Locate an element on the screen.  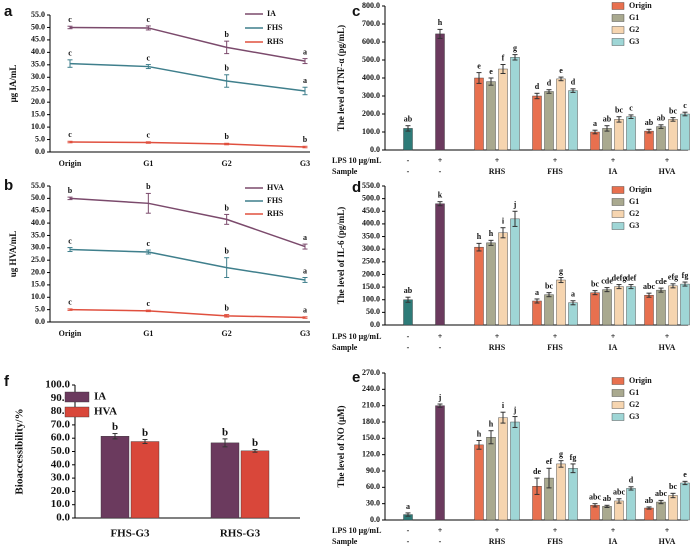
significance-letter: defg is located at coordinates (619, 277).